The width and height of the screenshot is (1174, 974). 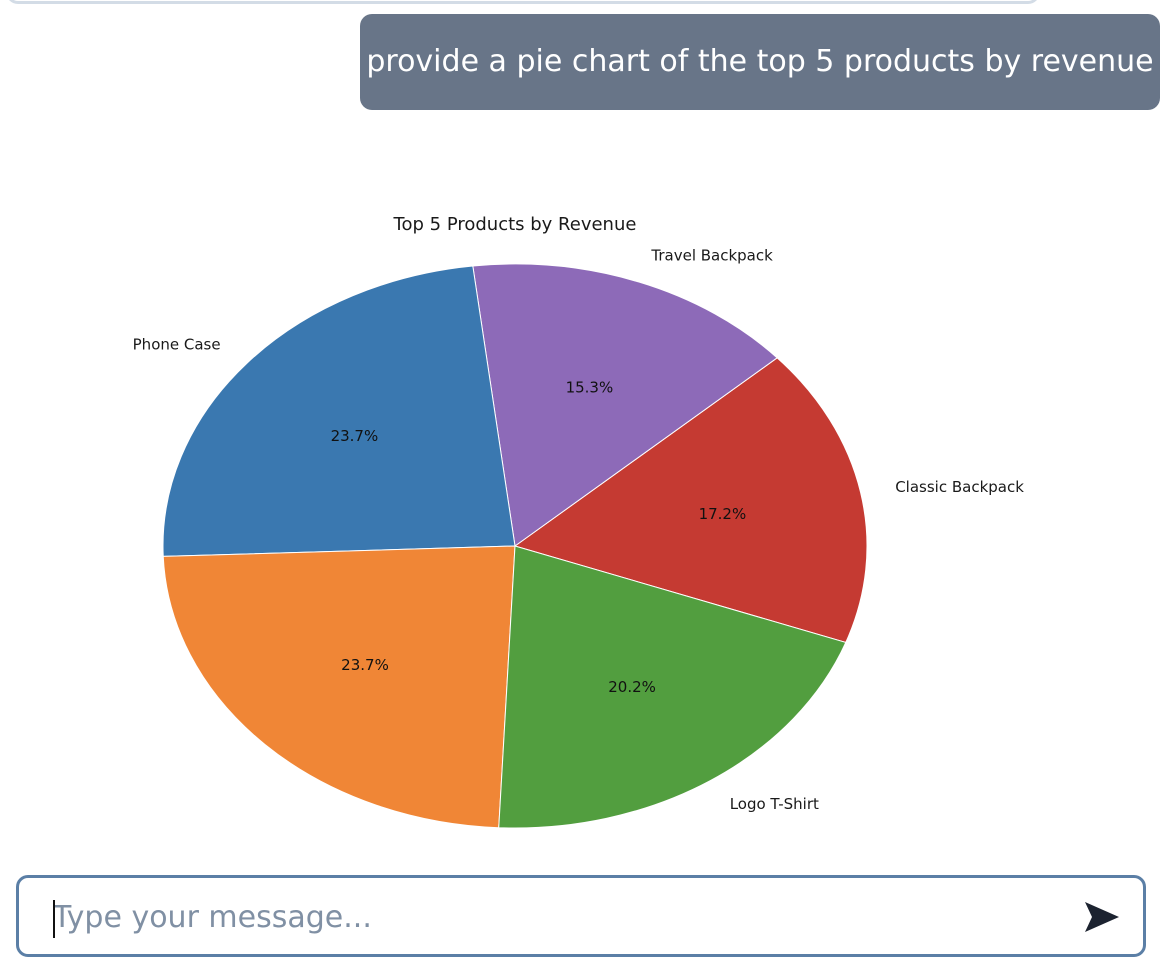 What do you see at coordinates (177, 345) in the screenshot?
I see `pie-category-label: Phone Case` at bounding box center [177, 345].